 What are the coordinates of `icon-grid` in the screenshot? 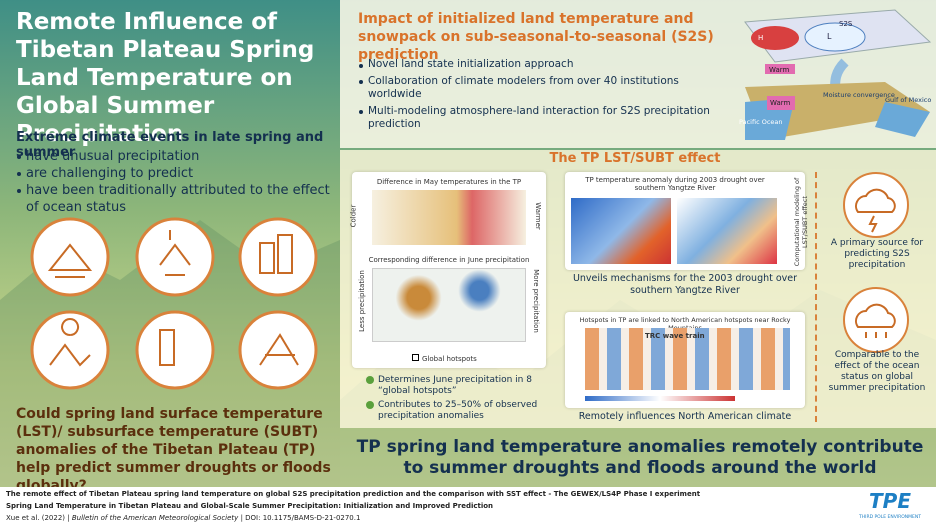 It's located at (174, 303).